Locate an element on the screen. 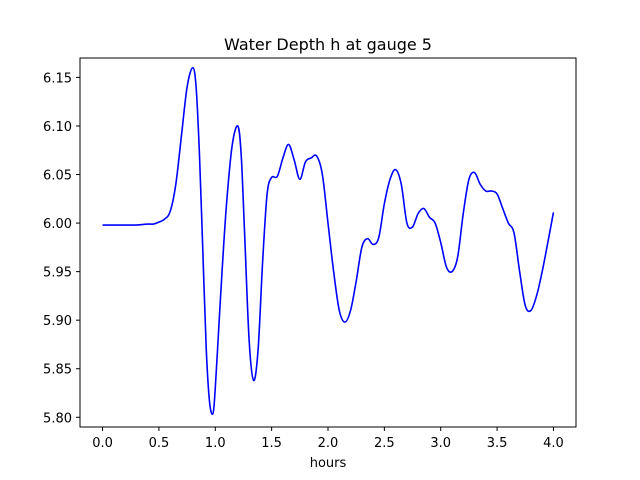  x-tick-label: 2.0 is located at coordinates (328, 443).